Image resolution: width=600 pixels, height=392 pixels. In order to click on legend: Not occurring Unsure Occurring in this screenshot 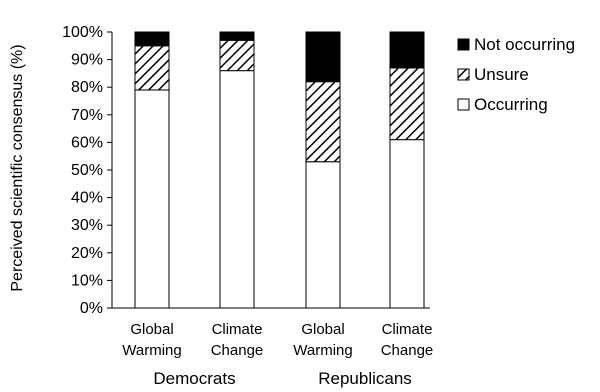, I will do `click(516, 74)`.